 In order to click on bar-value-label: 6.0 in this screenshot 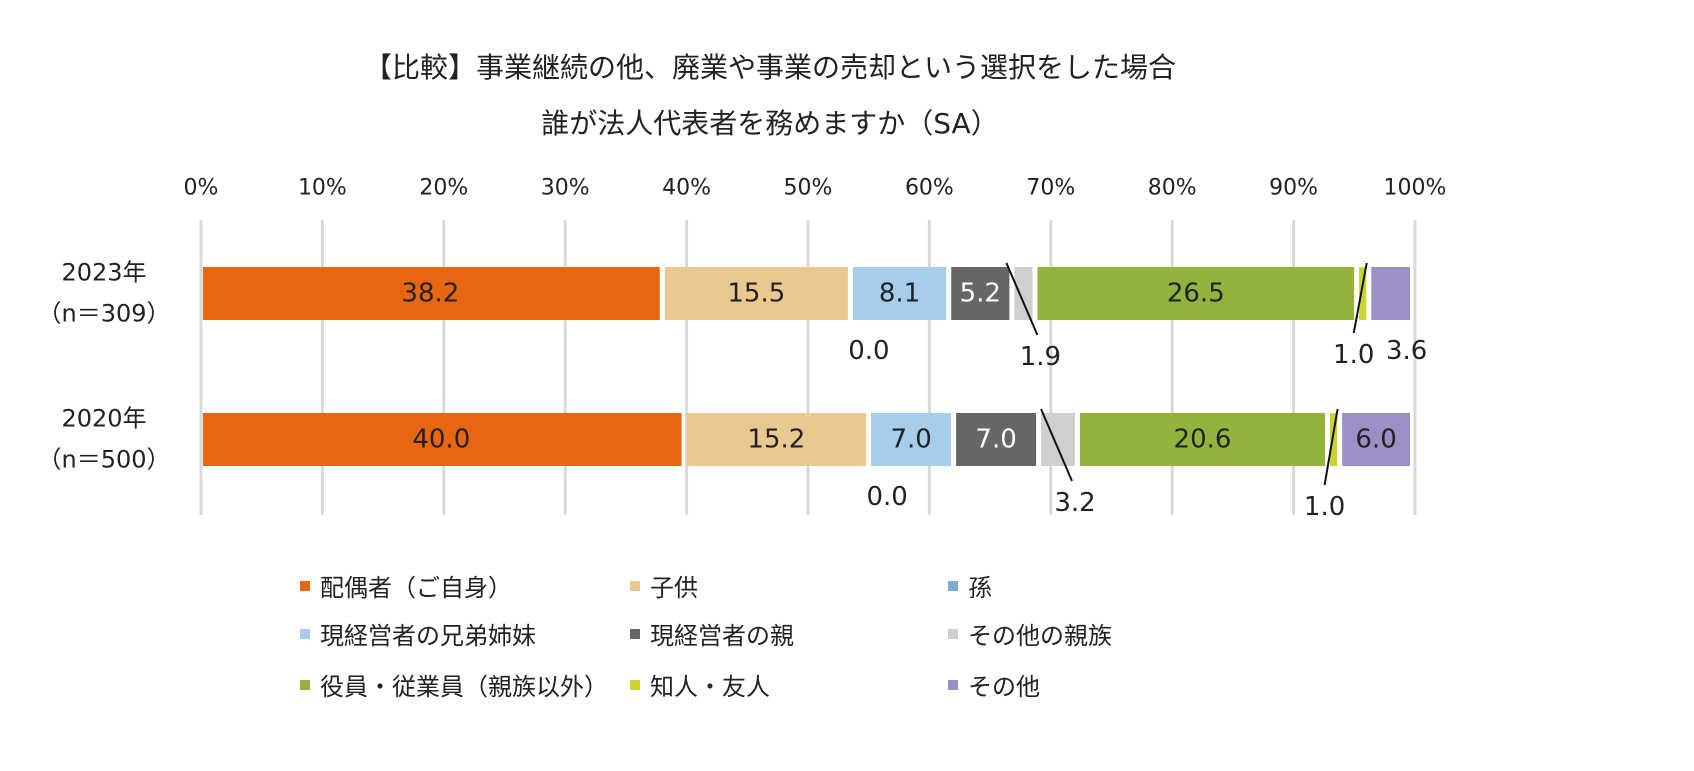, I will do `click(1375, 440)`.